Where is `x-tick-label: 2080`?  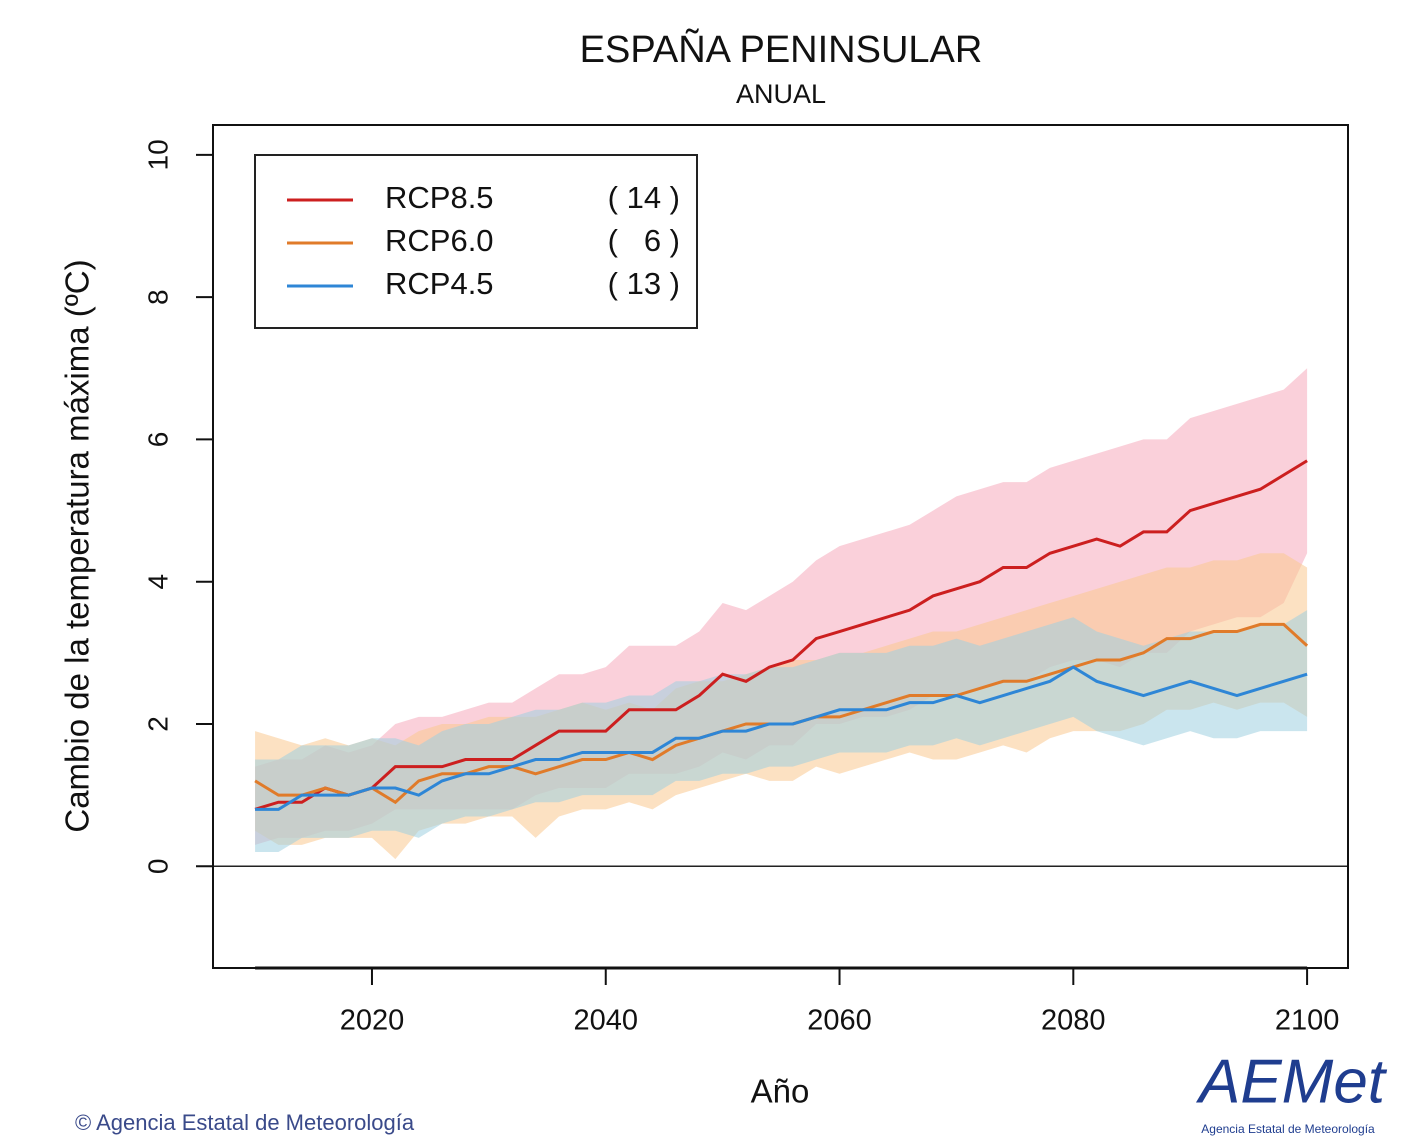 x-tick-label: 2080 is located at coordinates (1073, 1021).